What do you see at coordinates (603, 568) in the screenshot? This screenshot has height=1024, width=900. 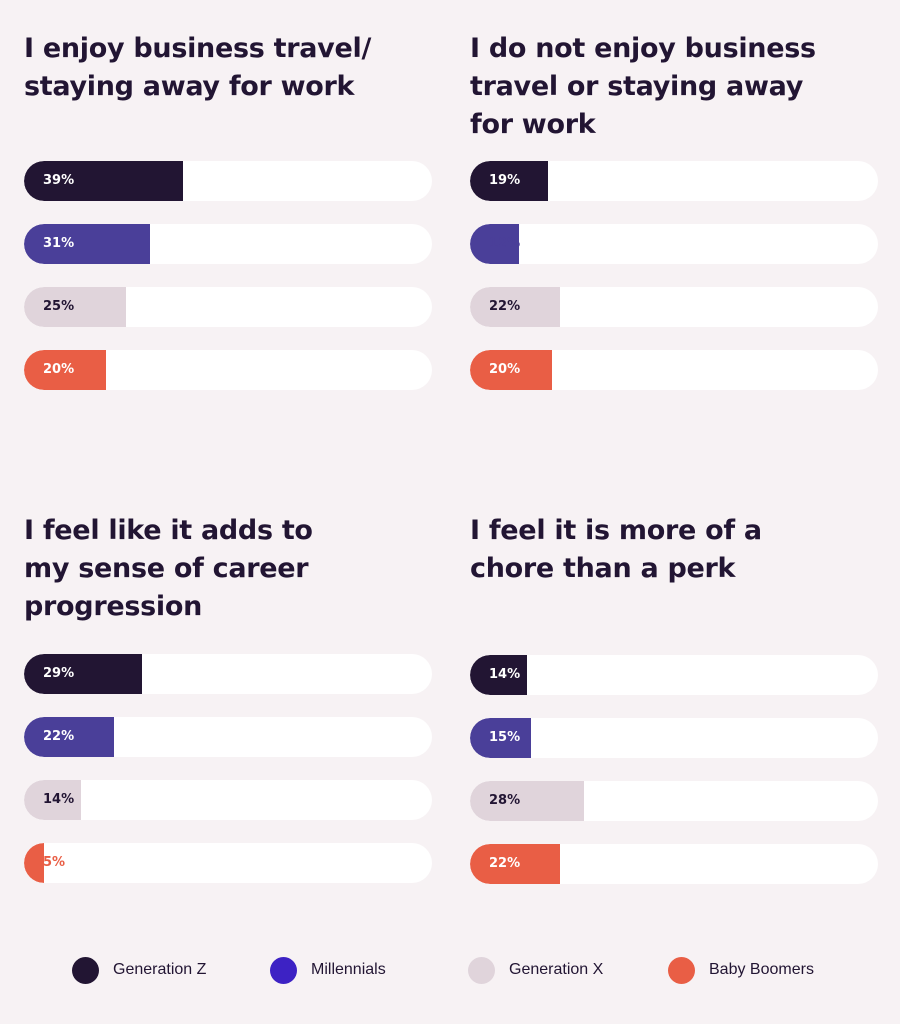 I see `title-line: chore than a perk` at bounding box center [603, 568].